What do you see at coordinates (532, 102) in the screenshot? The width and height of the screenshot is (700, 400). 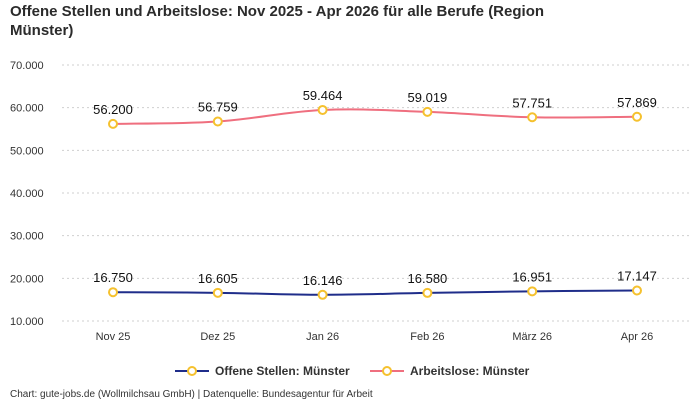 I see `data-label: 57.751` at bounding box center [532, 102].